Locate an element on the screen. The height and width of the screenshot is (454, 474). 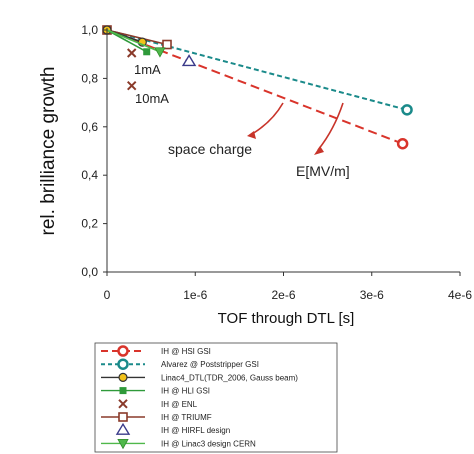
arrow-space-charge is located at coordinates (267, 118).